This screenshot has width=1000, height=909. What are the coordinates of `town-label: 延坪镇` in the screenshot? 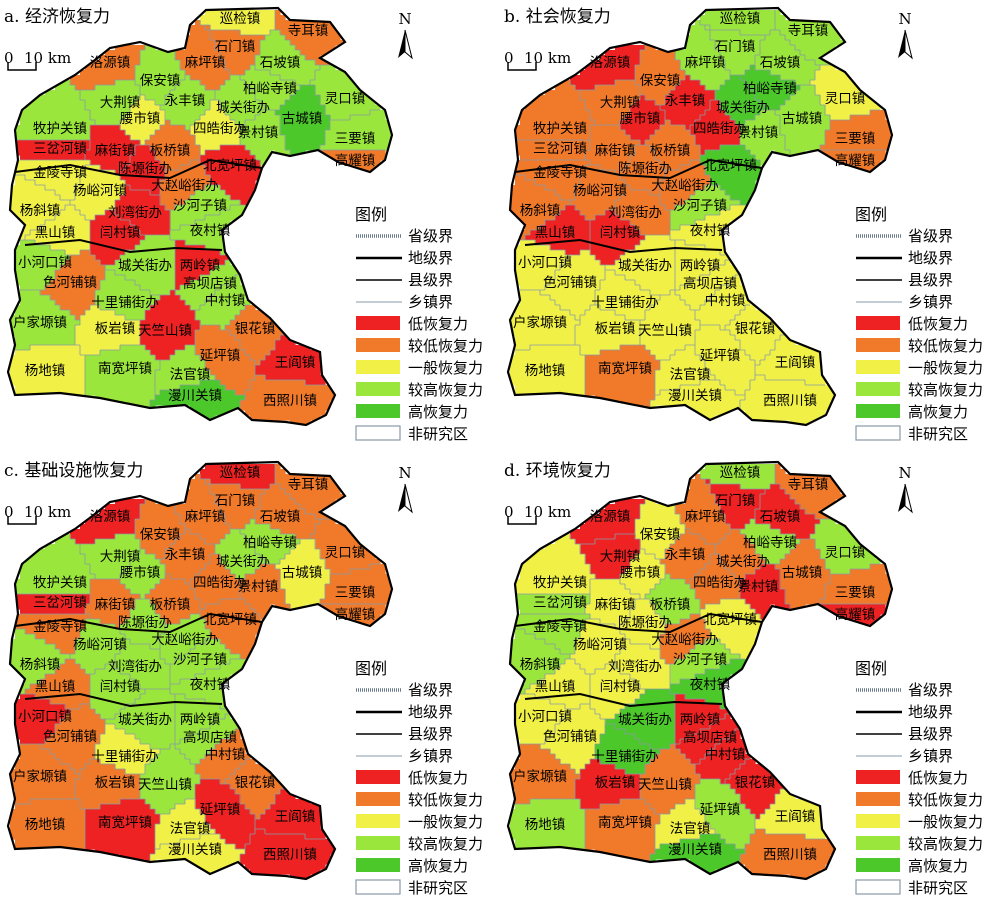 It's located at (720, 356).